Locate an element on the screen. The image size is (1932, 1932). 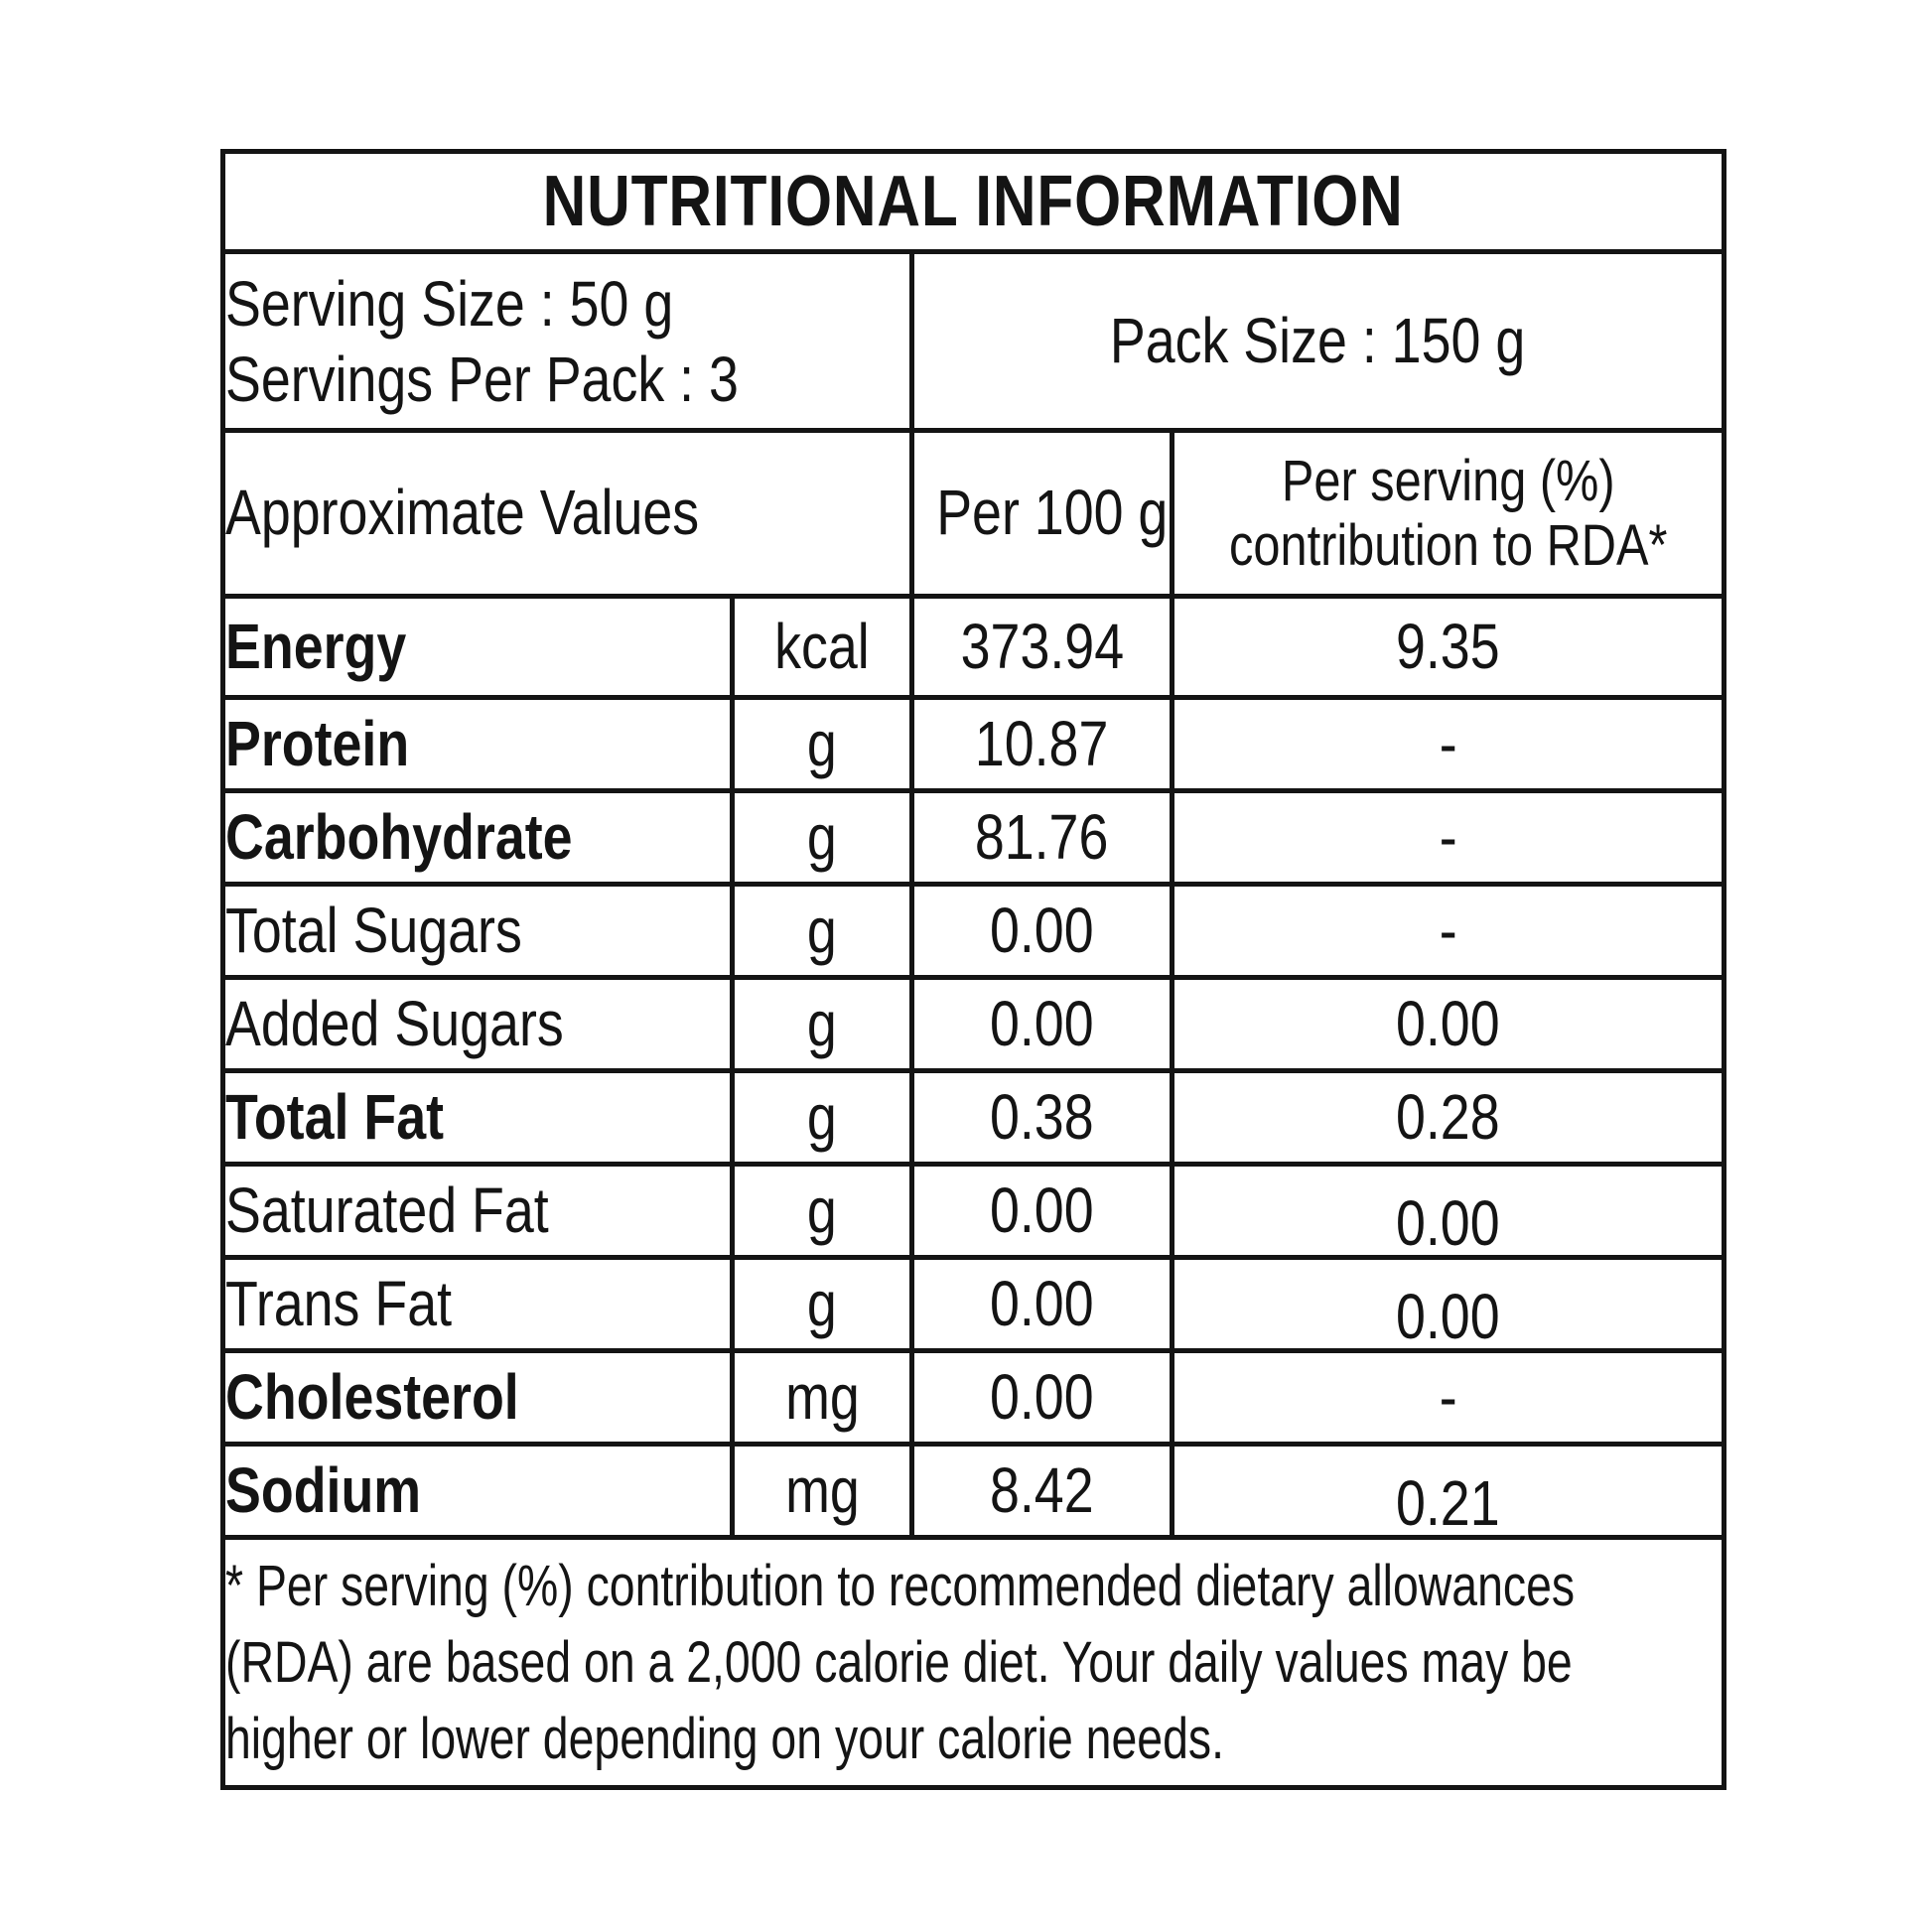
servings-per-pack: Servings Per Pack : 3 is located at coordinates (482, 379).